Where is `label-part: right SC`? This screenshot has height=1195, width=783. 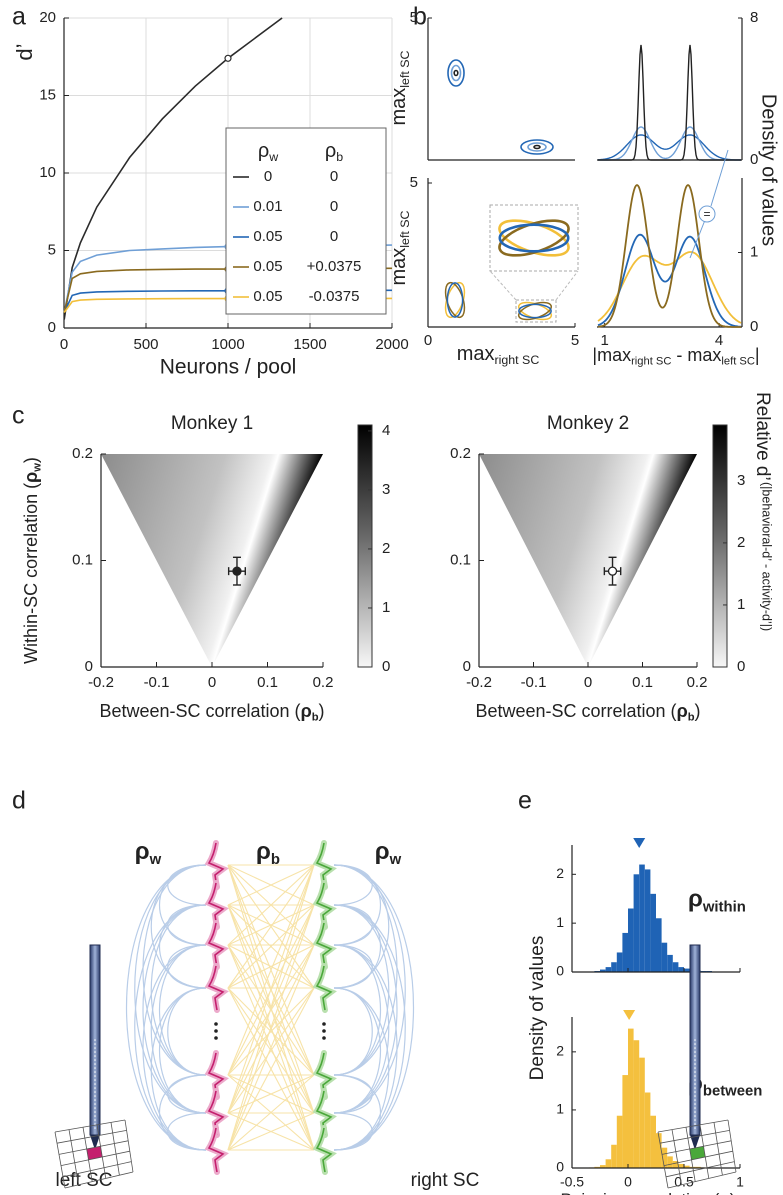 label-part: right SC is located at coordinates (651, 361).